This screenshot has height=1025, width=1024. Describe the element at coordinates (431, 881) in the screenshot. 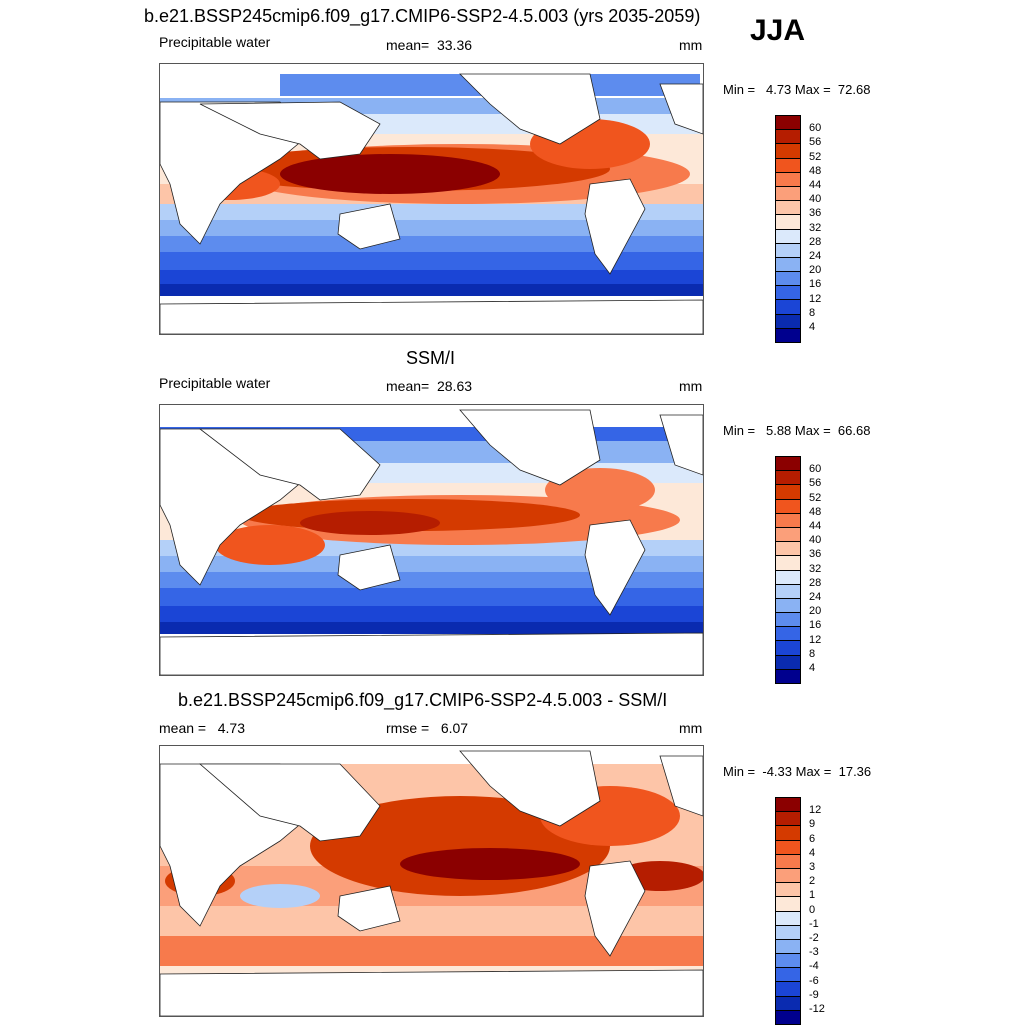

I see `panel3-map` at that location.